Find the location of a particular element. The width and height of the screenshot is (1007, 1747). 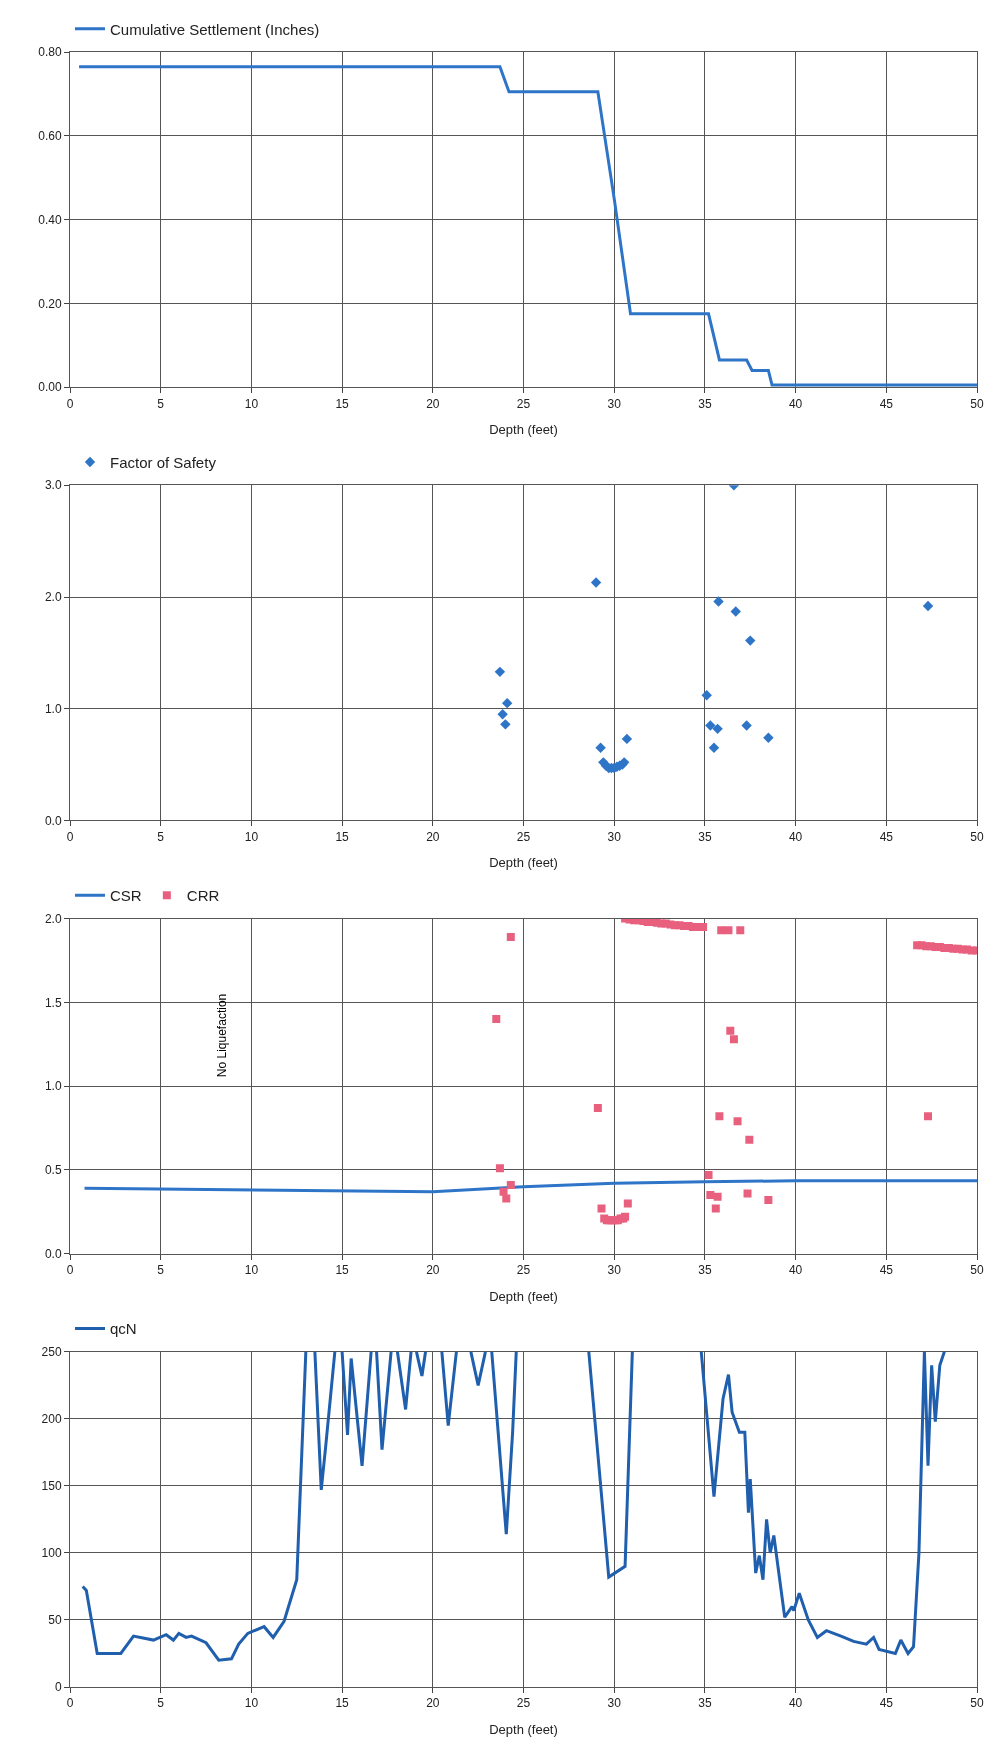

legend-label: CSR is located at coordinates (126, 896).